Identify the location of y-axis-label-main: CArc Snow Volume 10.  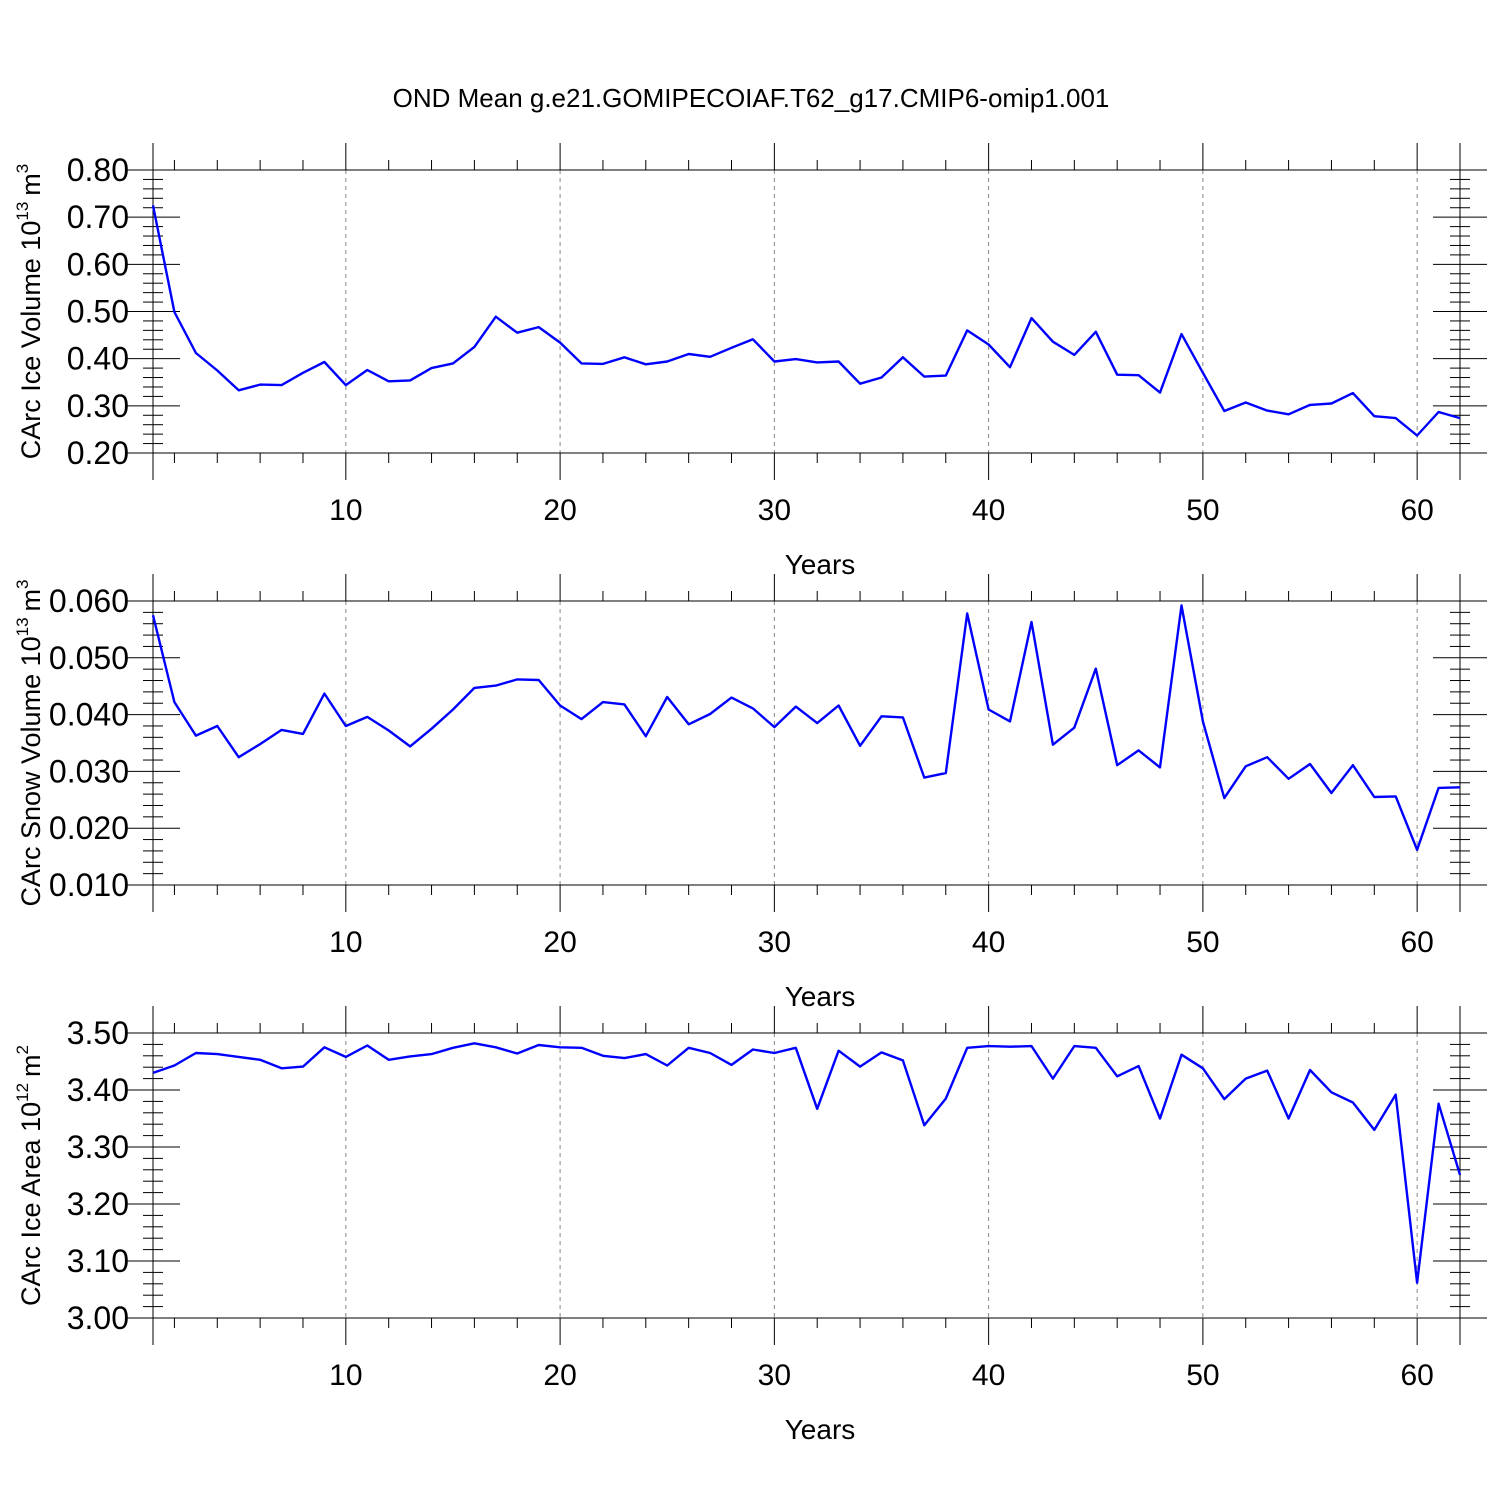
(31, 771).